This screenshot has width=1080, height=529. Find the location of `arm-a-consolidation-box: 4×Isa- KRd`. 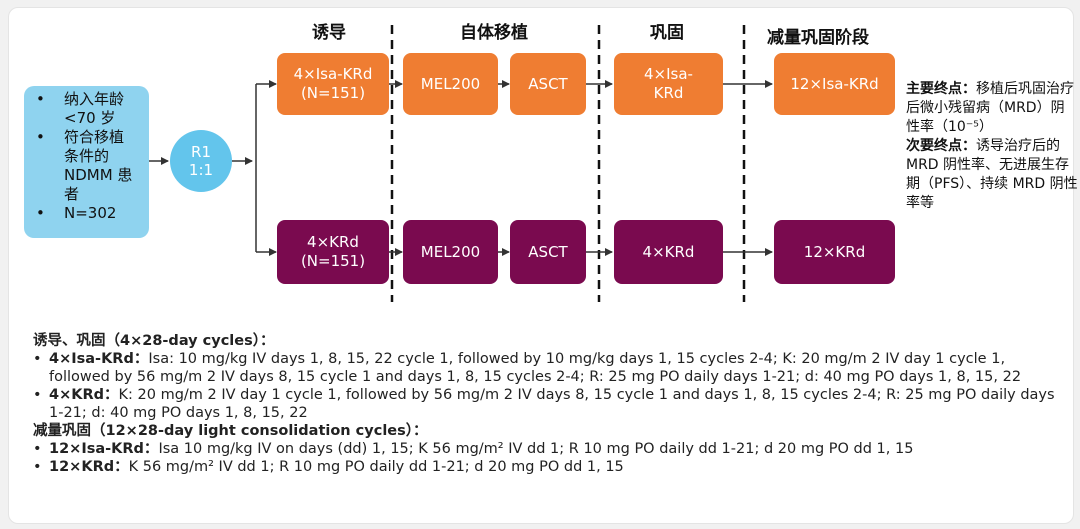

arm-a-consolidation-box: 4×Isa- KRd is located at coordinates (668, 84).